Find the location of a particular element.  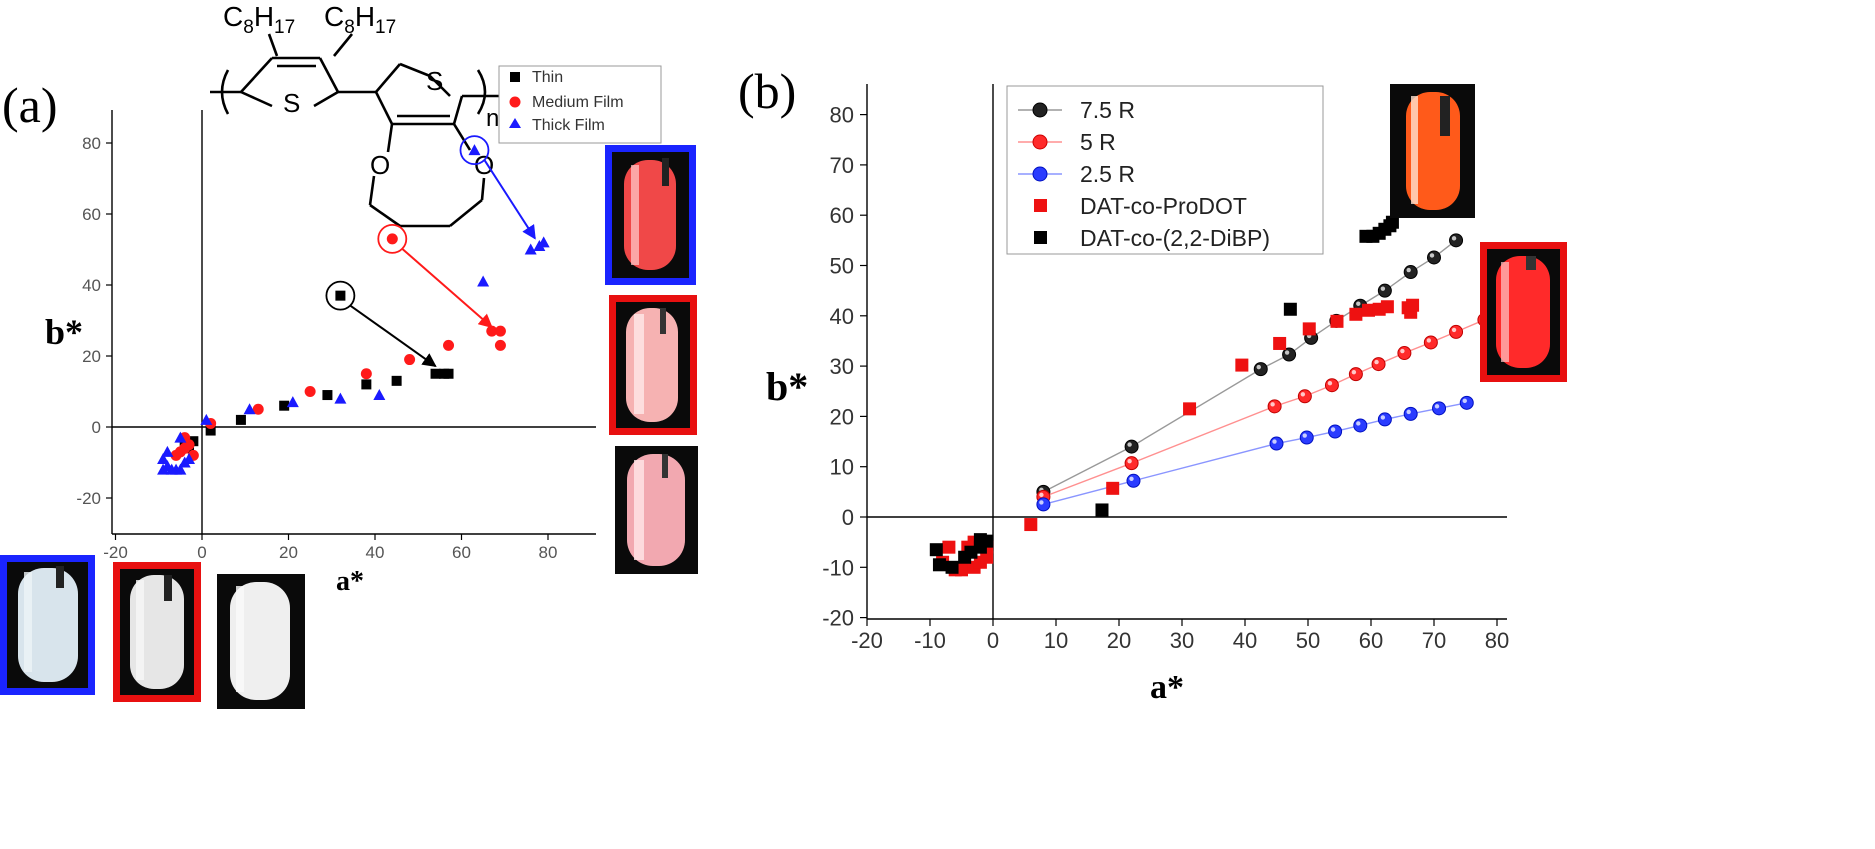

legend-box is located at coordinates (580, 104).